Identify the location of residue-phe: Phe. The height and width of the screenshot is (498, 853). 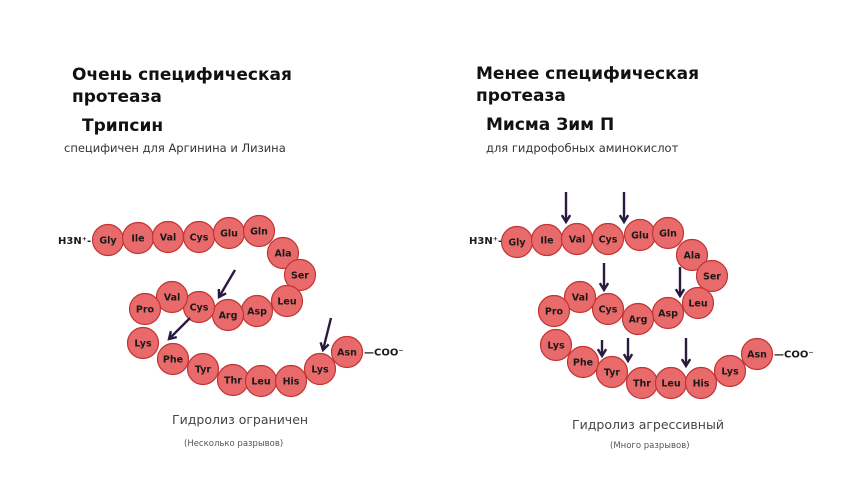
(173, 359).